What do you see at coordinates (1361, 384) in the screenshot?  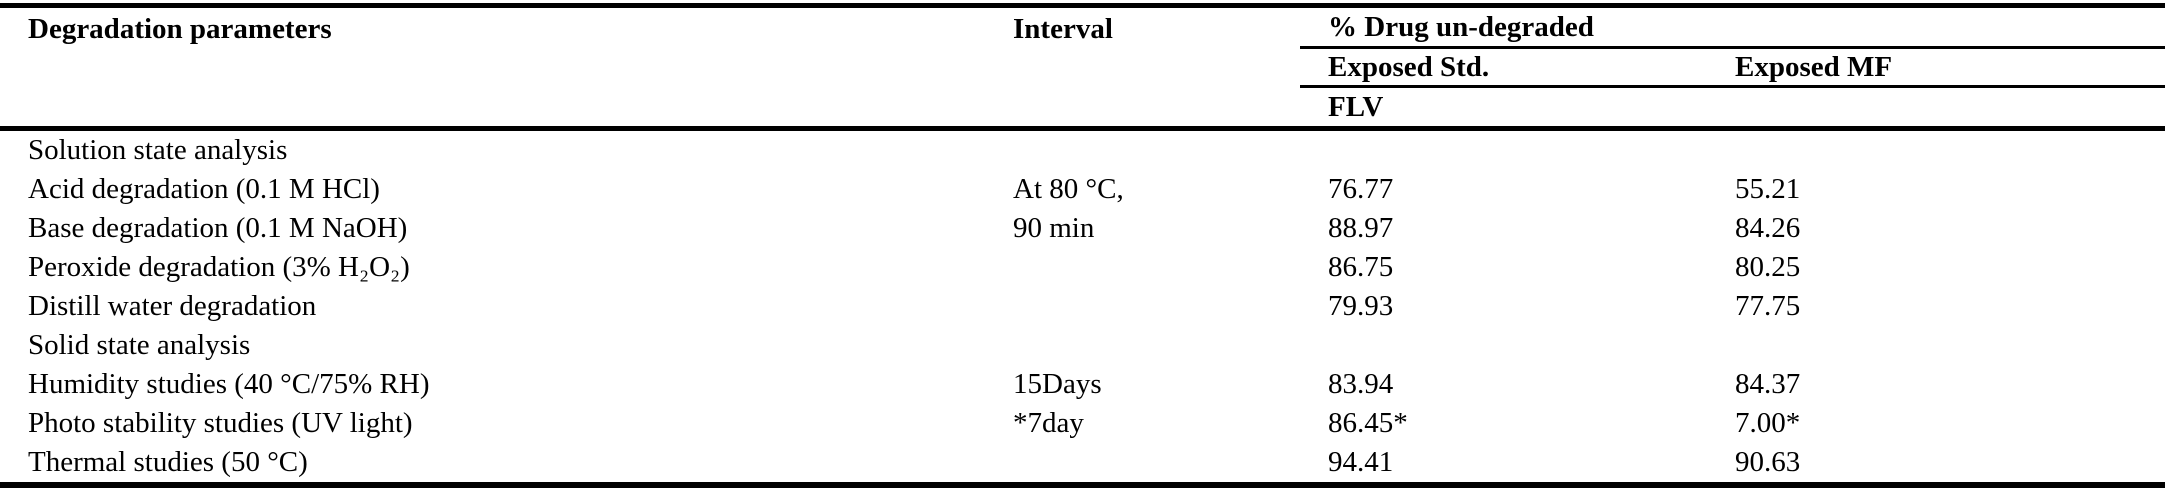 I see `exposed-std-cell: 83.94` at bounding box center [1361, 384].